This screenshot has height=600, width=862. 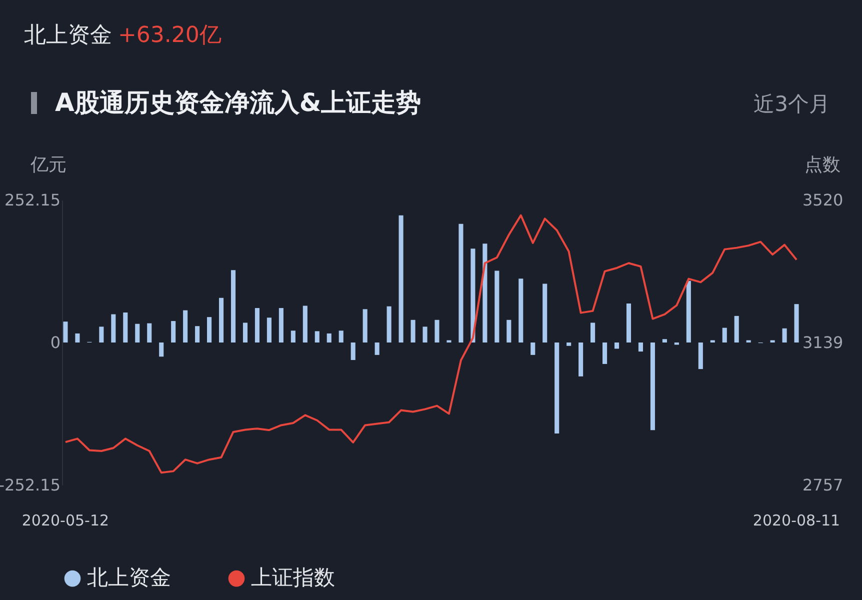 I want to click on legend-label: 北上资金, so click(x=129, y=578).